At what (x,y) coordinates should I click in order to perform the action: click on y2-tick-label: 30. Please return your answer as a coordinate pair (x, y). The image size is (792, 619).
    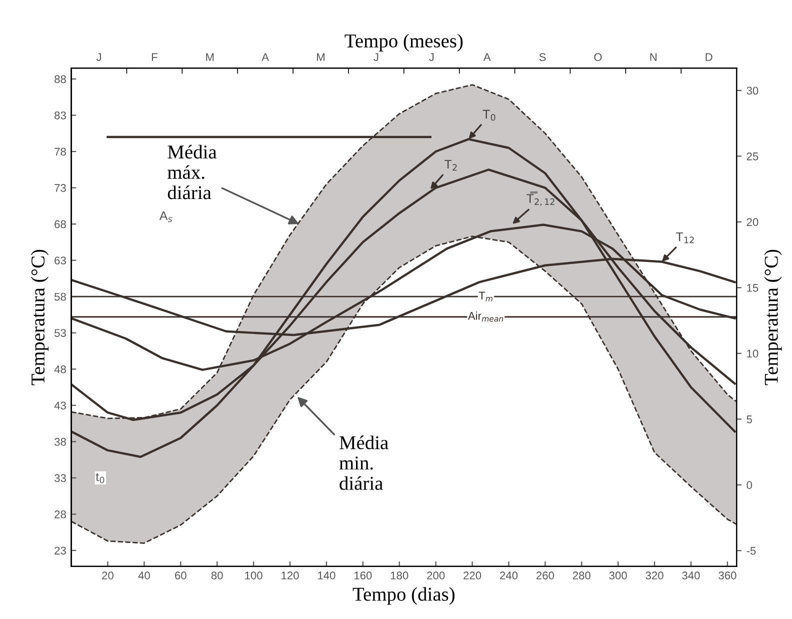
    Looking at the image, I should click on (752, 90).